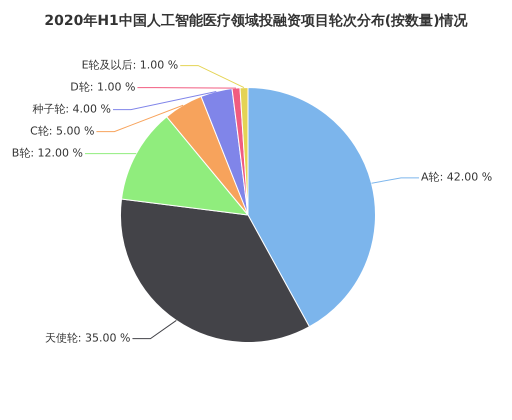  I want to click on slice-label: 种子轮: 4.00 %, so click(71, 109).